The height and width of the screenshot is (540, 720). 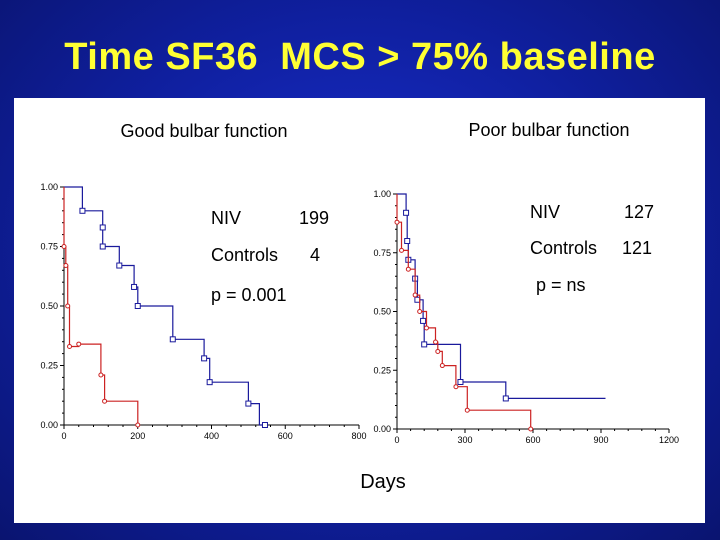 What do you see at coordinates (203, 131) in the screenshot?
I see `left-chart-title: Good bulbar function` at bounding box center [203, 131].